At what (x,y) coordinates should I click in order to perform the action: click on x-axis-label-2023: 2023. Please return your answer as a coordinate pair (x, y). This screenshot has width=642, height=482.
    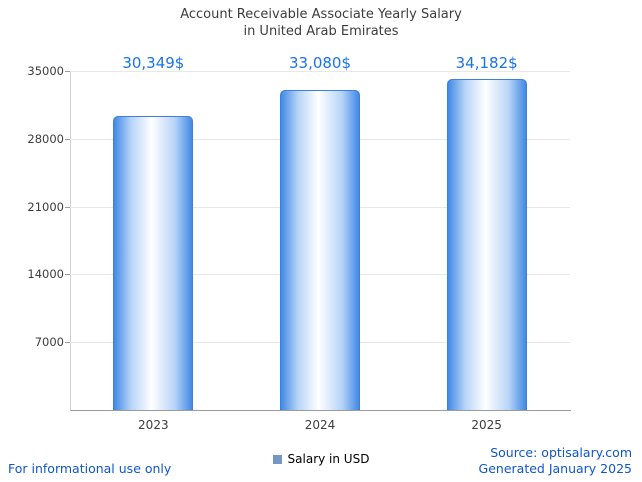
    Looking at the image, I should click on (153, 425).